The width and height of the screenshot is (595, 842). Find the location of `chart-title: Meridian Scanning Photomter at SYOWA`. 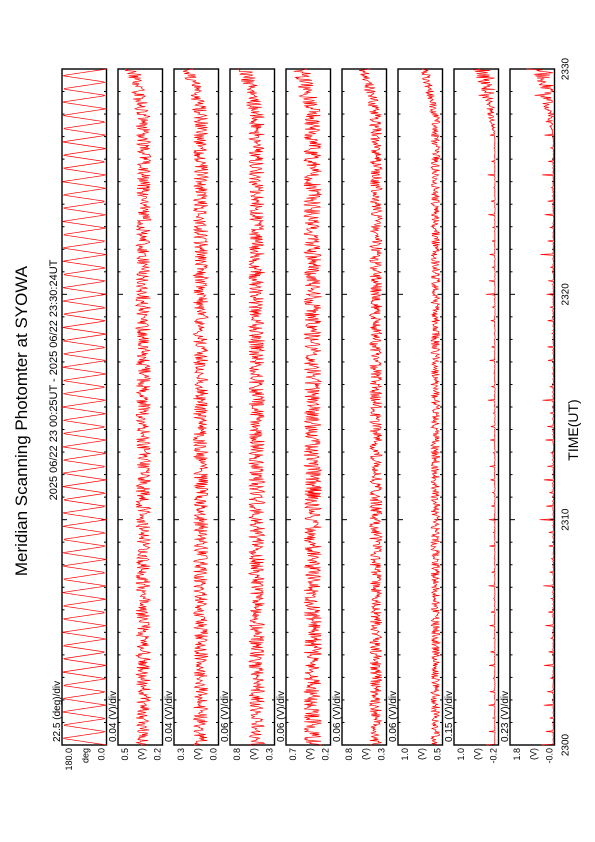

chart-title: Meridian Scanning Photomter at SYOWA is located at coordinates (21, 420).